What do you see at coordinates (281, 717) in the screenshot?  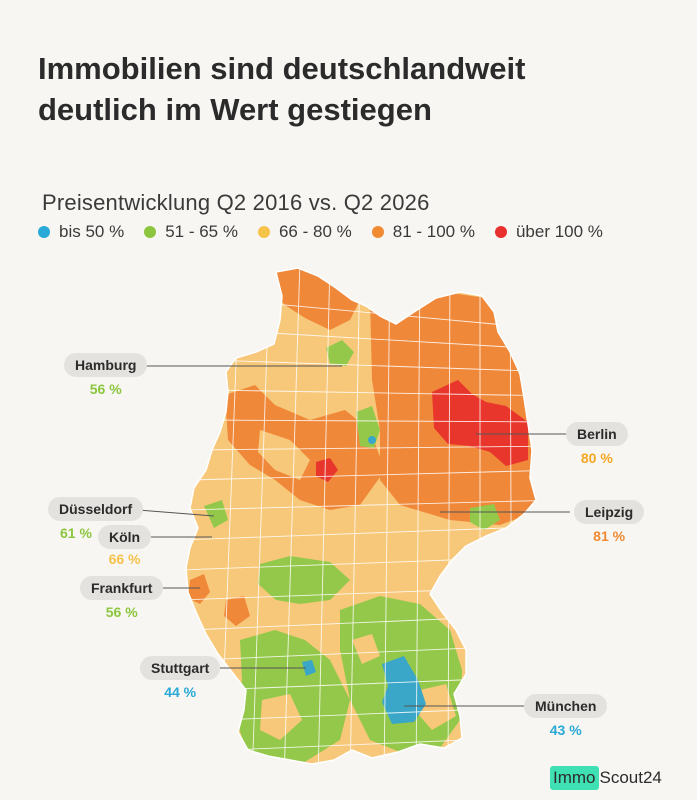 I see `south-pocket-yellow` at bounding box center [281, 717].